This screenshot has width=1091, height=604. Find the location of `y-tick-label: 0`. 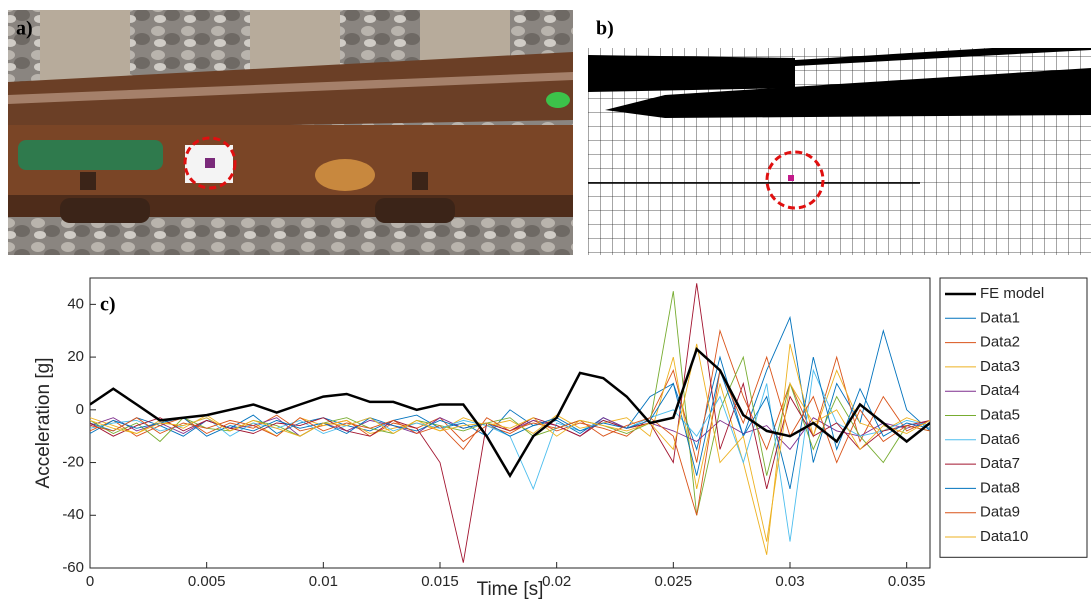

y-tick-label: 0 is located at coordinates (80, 409).